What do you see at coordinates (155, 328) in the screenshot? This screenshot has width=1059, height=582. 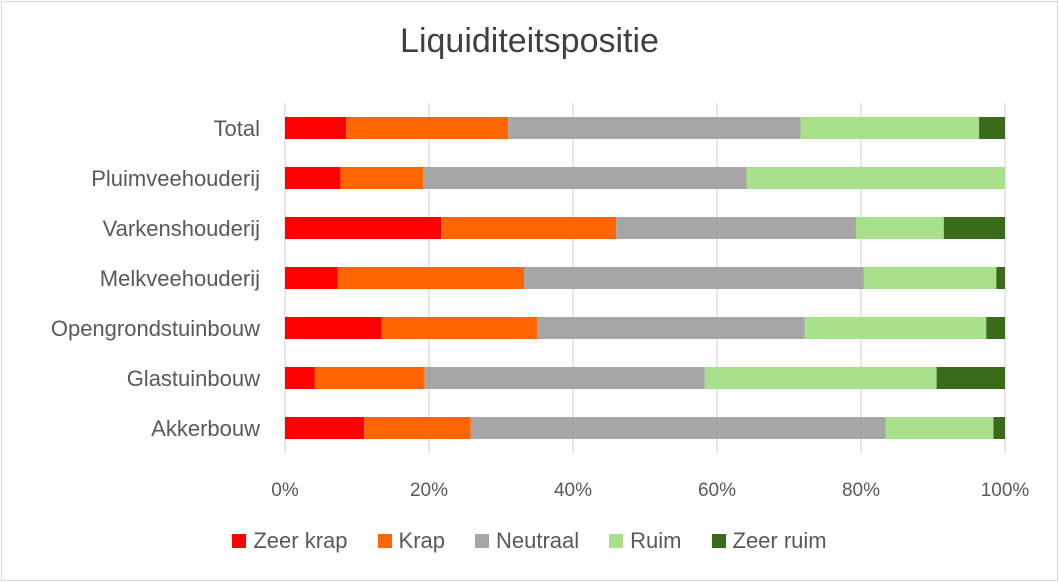 I see `category-label: Opengrondstuinbouw` at bounding box center [155, 328].